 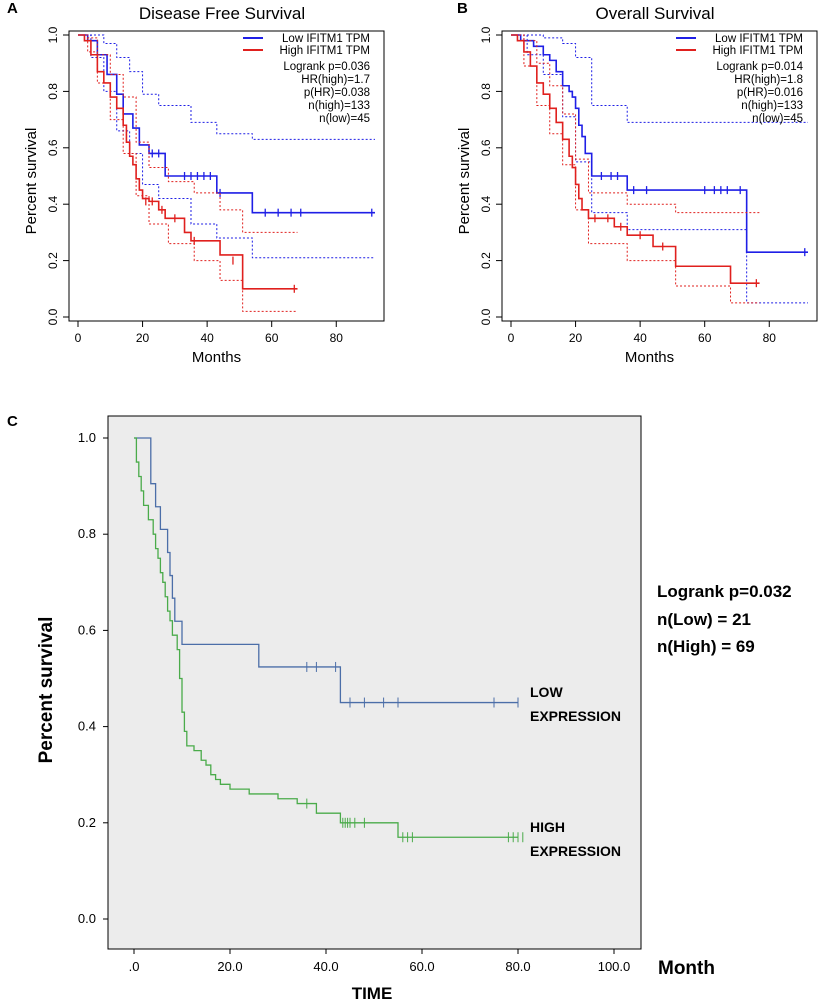 I want to click on low-label-line-1: LOW, so click(x=546, y=692).